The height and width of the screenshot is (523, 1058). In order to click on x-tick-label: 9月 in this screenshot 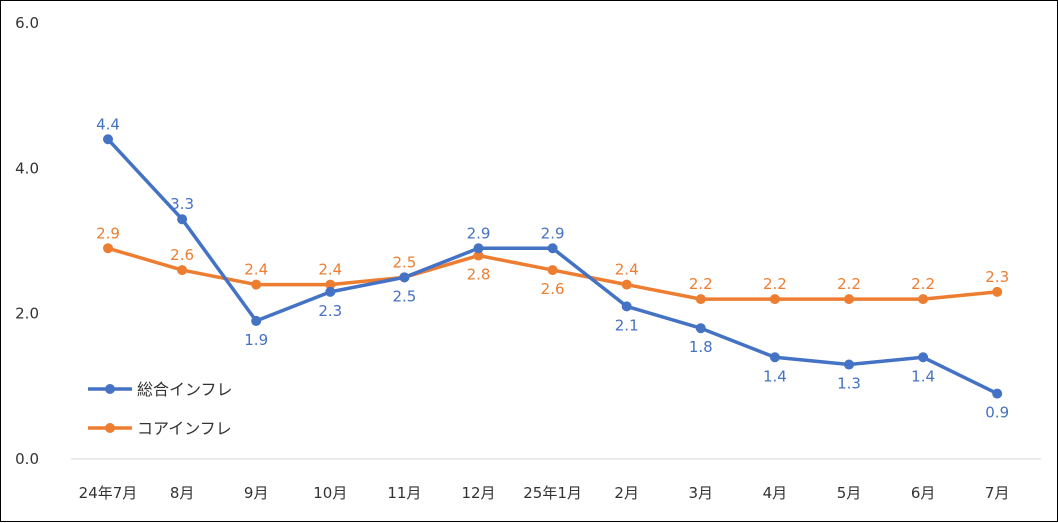, I will do `click(256, 493)`.